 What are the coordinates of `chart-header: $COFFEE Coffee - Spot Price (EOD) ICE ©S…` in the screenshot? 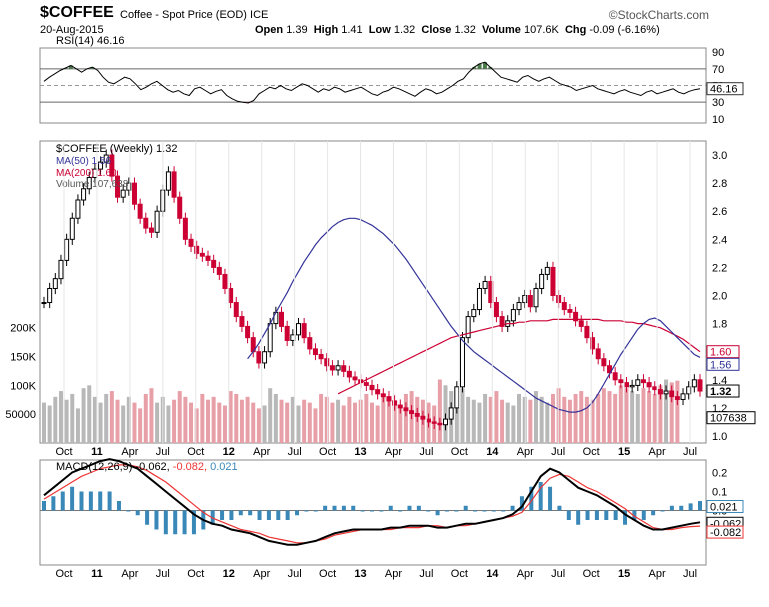 It's located at (384, 19).